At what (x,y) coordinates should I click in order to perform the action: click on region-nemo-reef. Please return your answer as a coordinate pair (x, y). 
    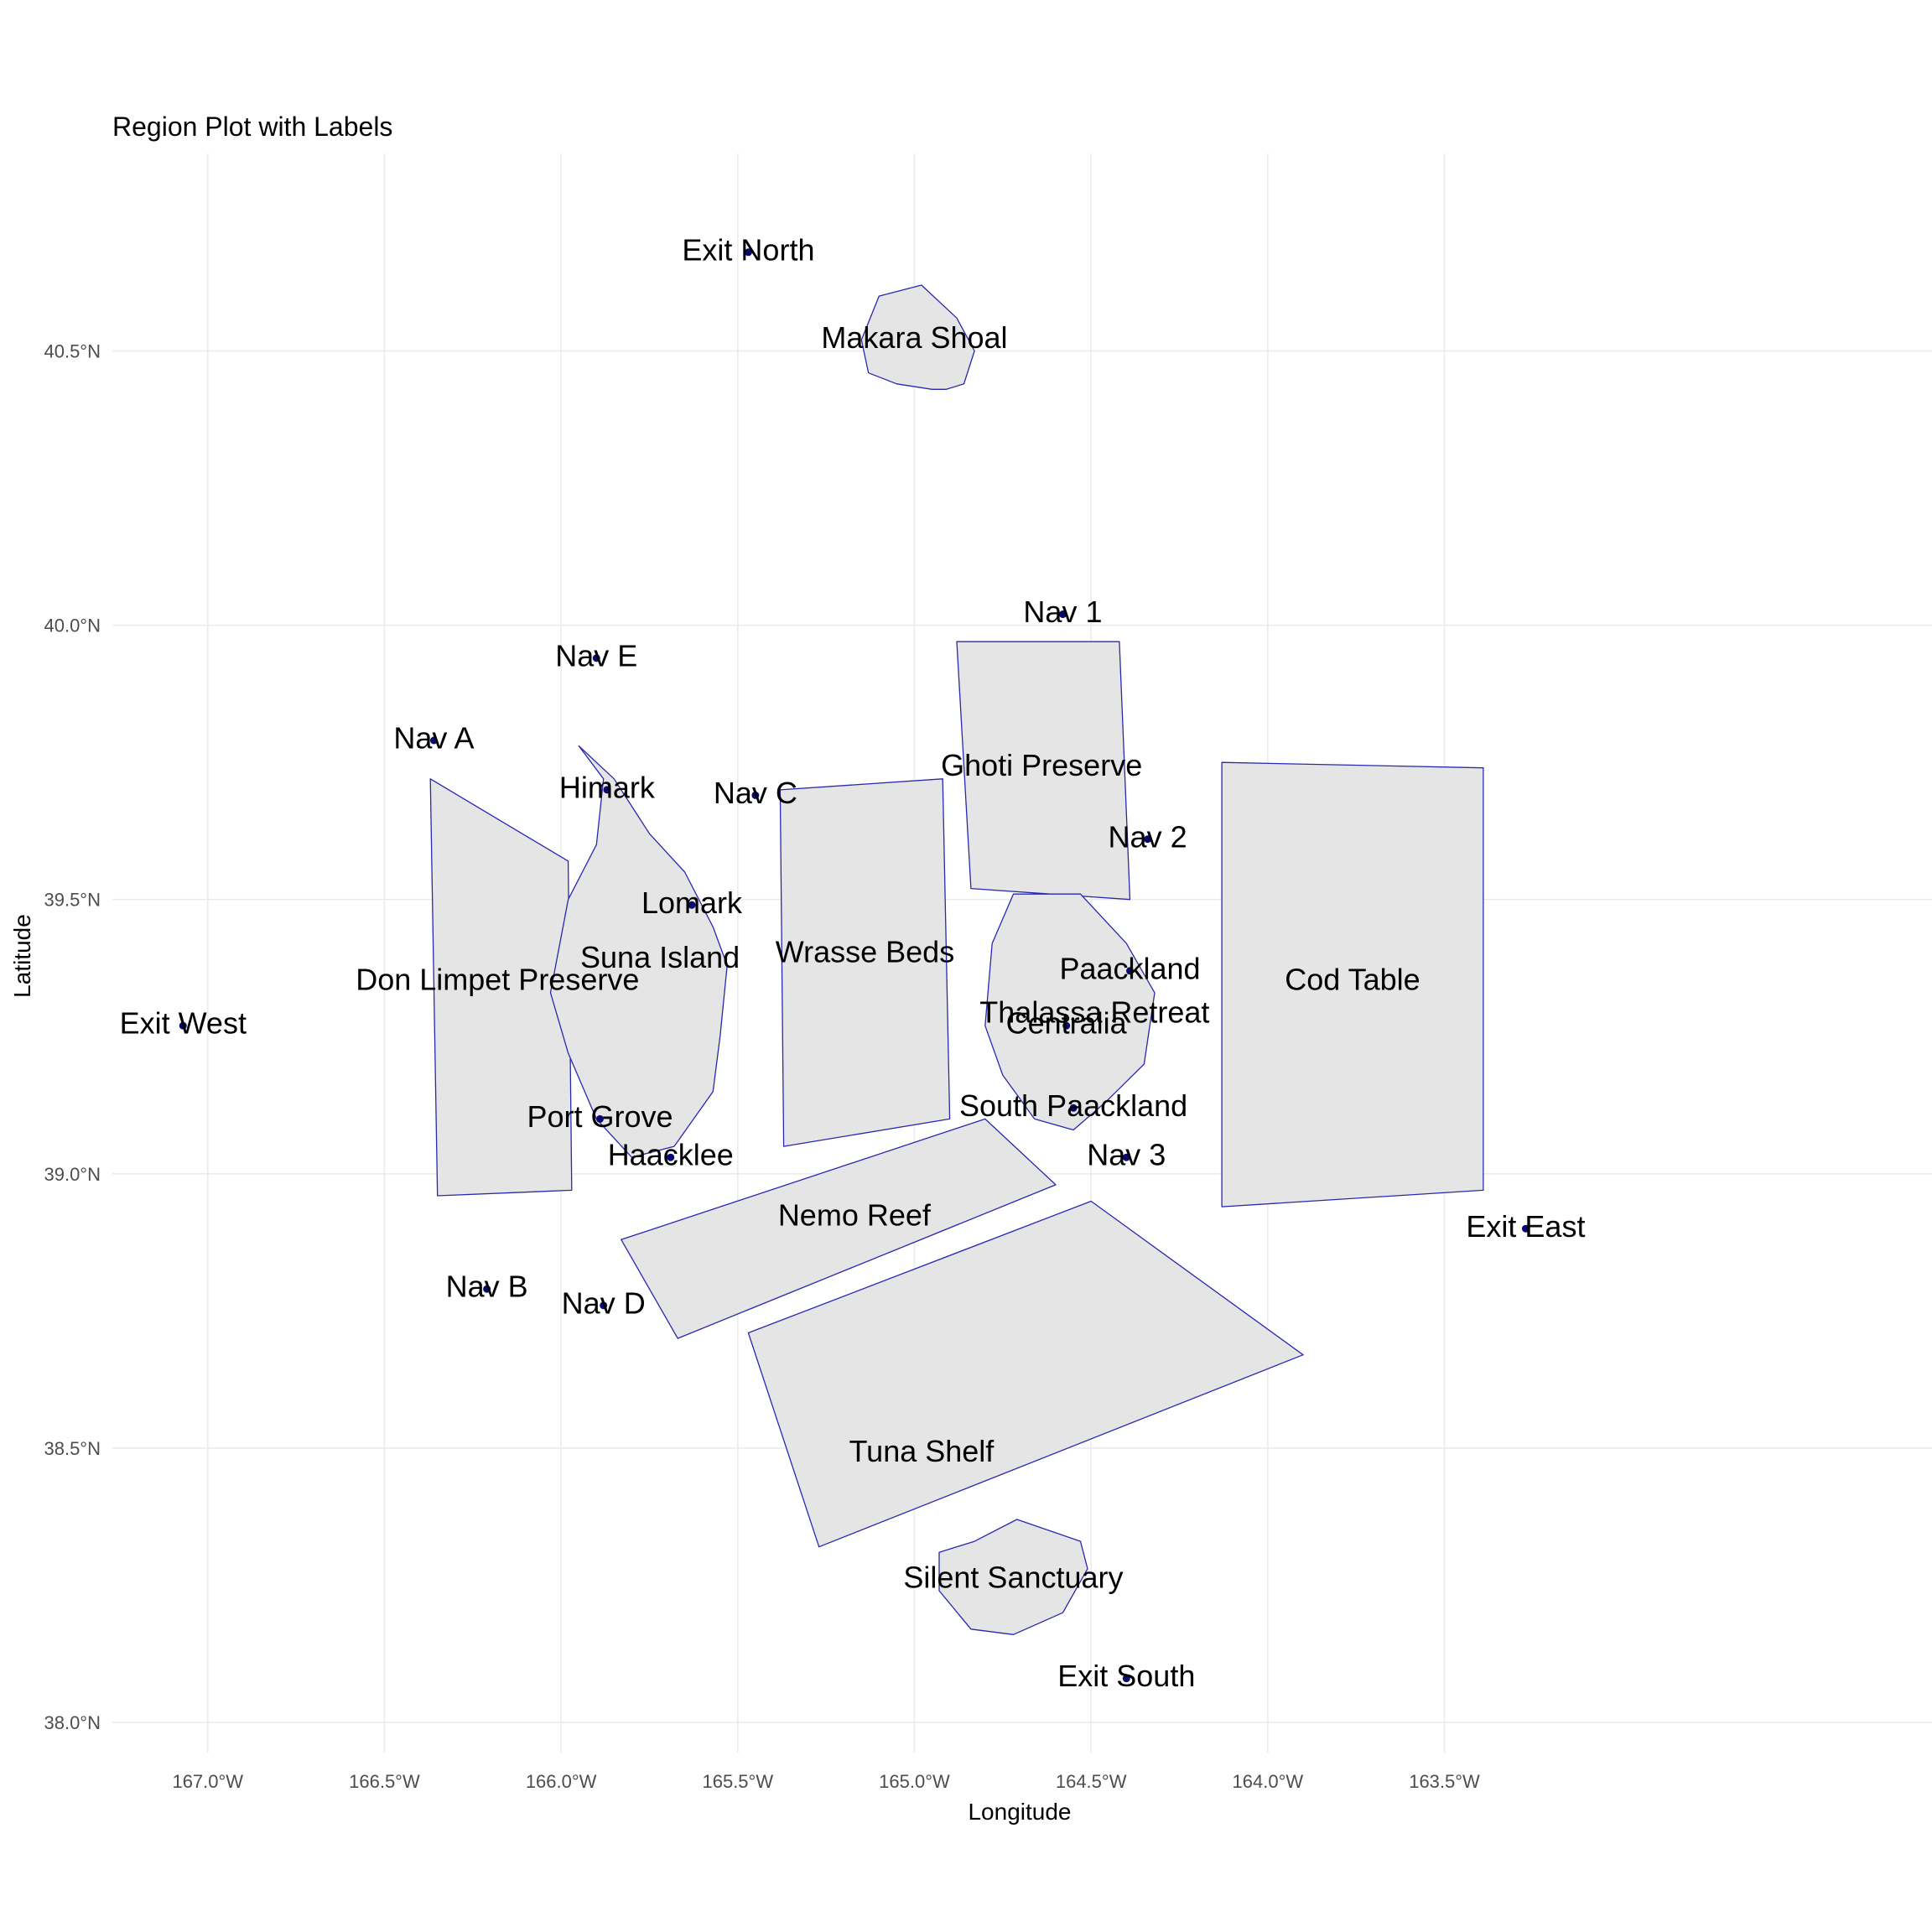
    Looking at the image, I should click on (839, 1228).